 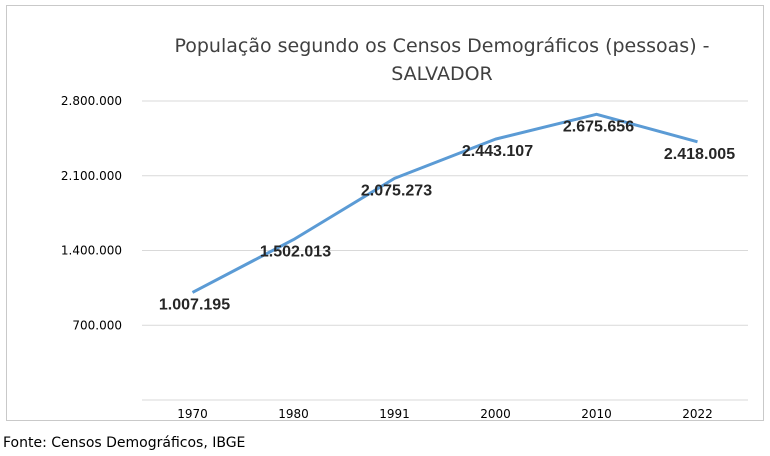 What do you see at coordinates (192, 414) in the screenshot?
I see `x-tick-label: 1970` at bounding box center [192, 414].